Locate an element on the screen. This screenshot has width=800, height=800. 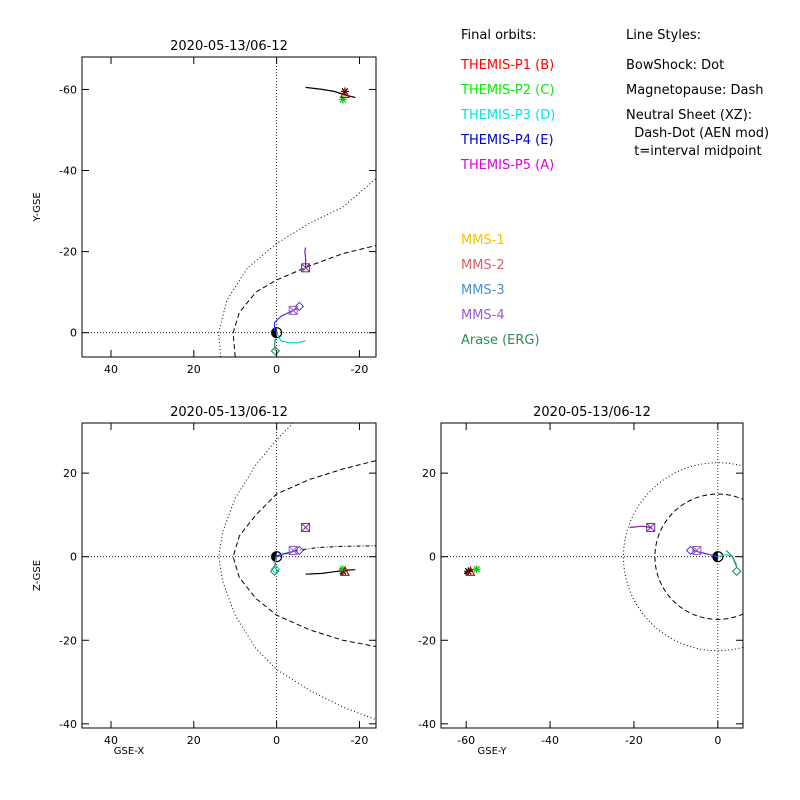
boundary-magnetopause-yz is located at coordinates (698, 556).